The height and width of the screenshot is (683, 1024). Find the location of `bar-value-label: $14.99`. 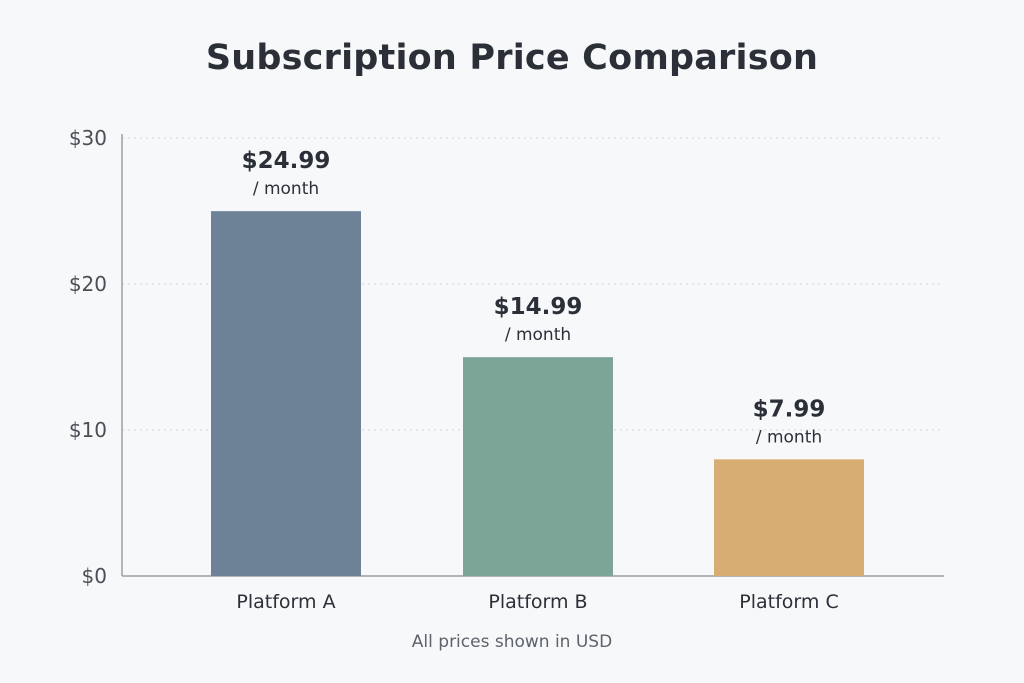

bar-value-label: $14.99 is located at coordinates (538, 307).